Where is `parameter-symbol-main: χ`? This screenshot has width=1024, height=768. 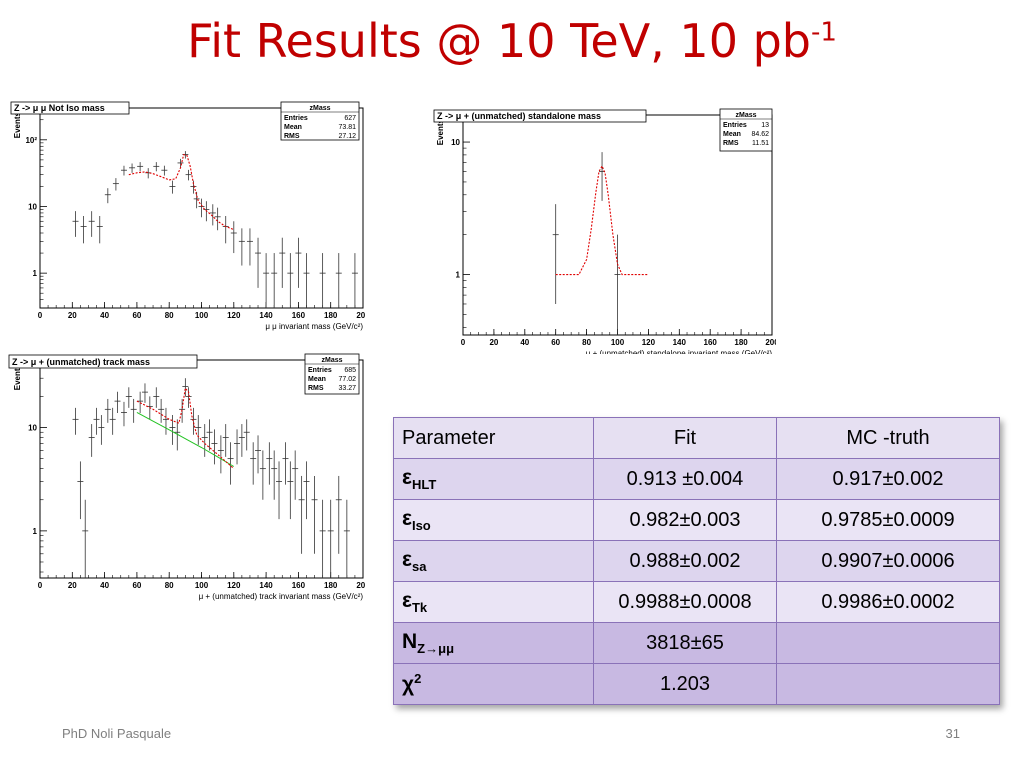
parameter-symbol-main: χ is located at coordinates (408, 684).